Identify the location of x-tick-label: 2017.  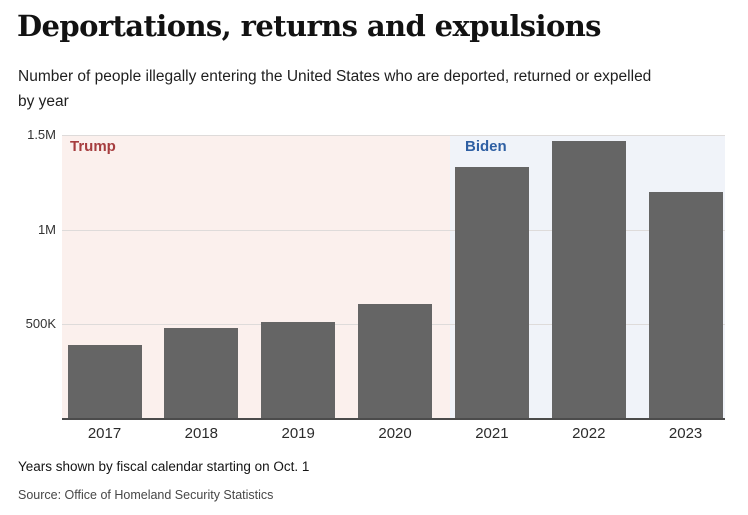
(104, 433).